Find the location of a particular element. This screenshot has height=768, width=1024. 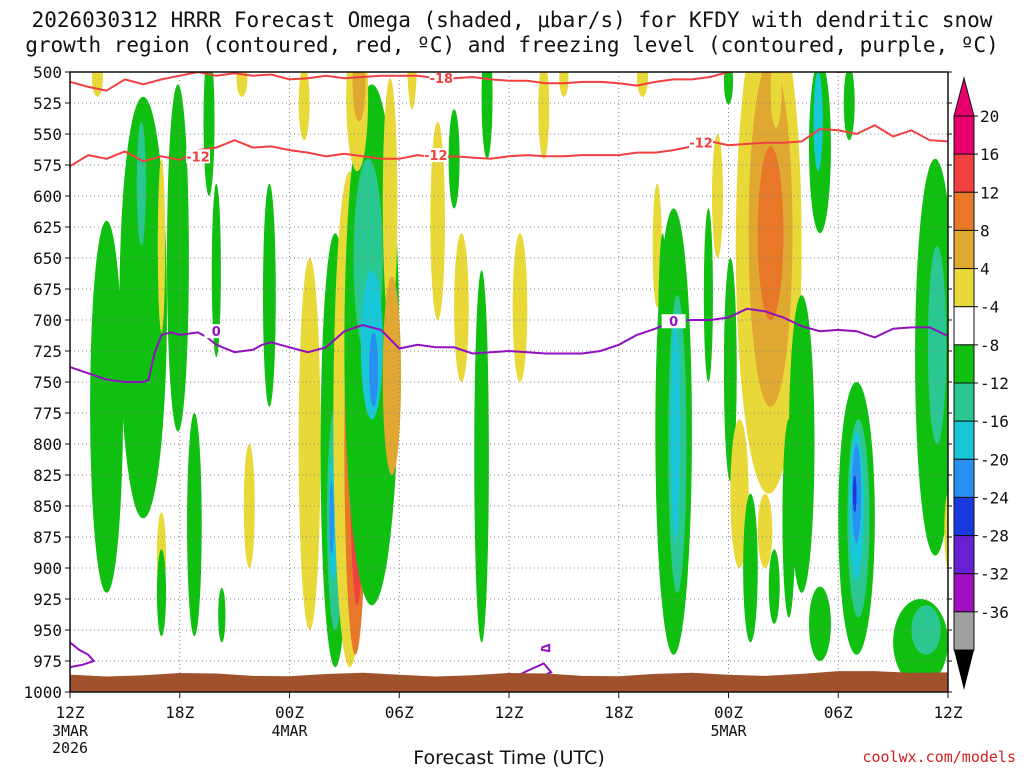

y-tick-label-5: 625 is located at coordinates (47, 227).